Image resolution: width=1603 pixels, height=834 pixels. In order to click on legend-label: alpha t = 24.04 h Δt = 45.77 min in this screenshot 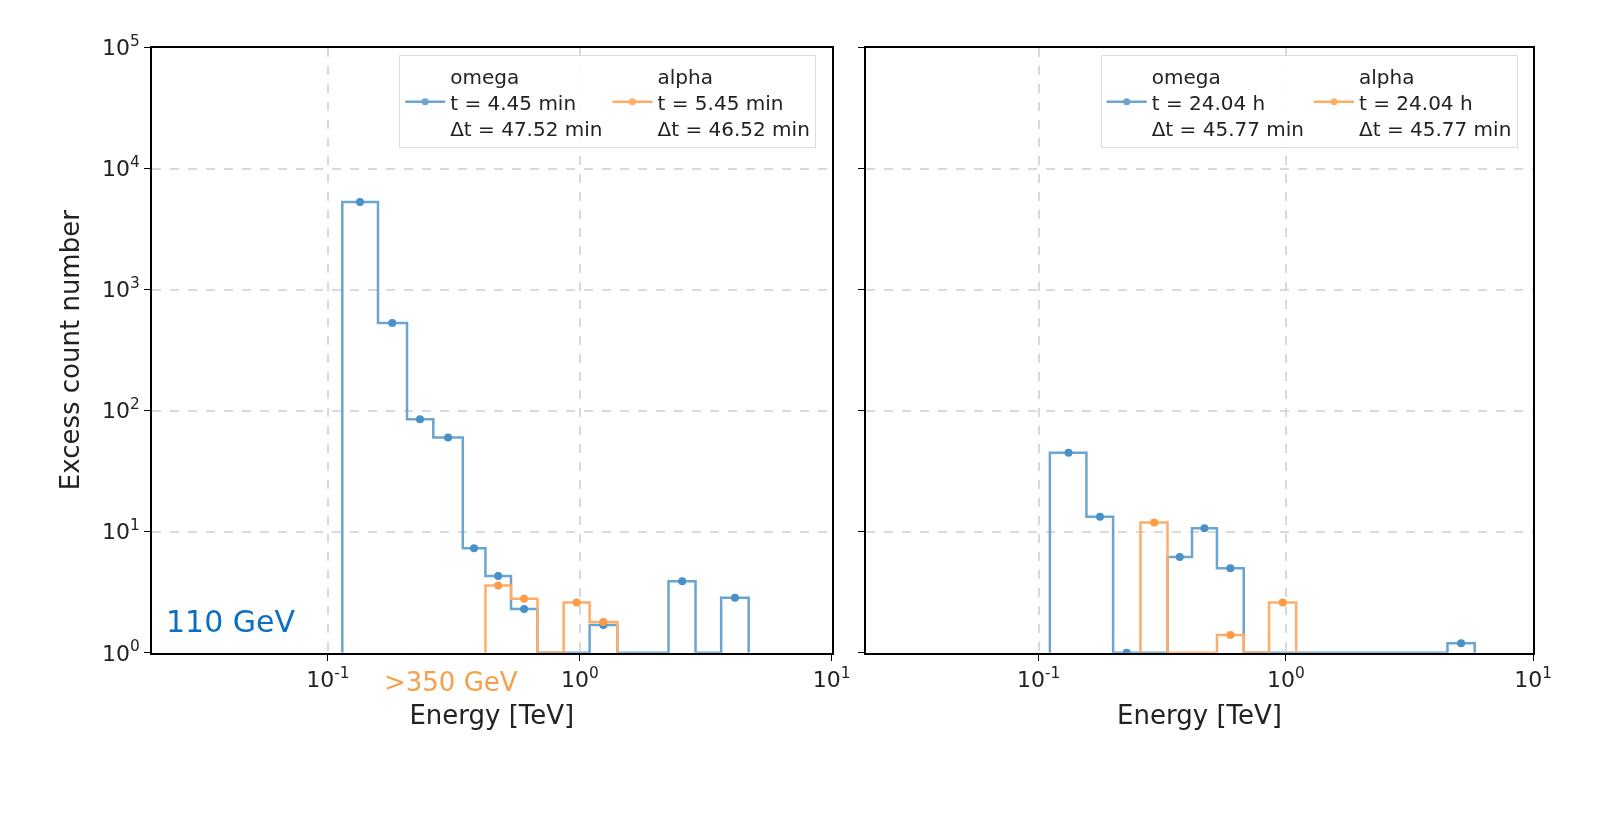, I will do `click(1435, 102)`.